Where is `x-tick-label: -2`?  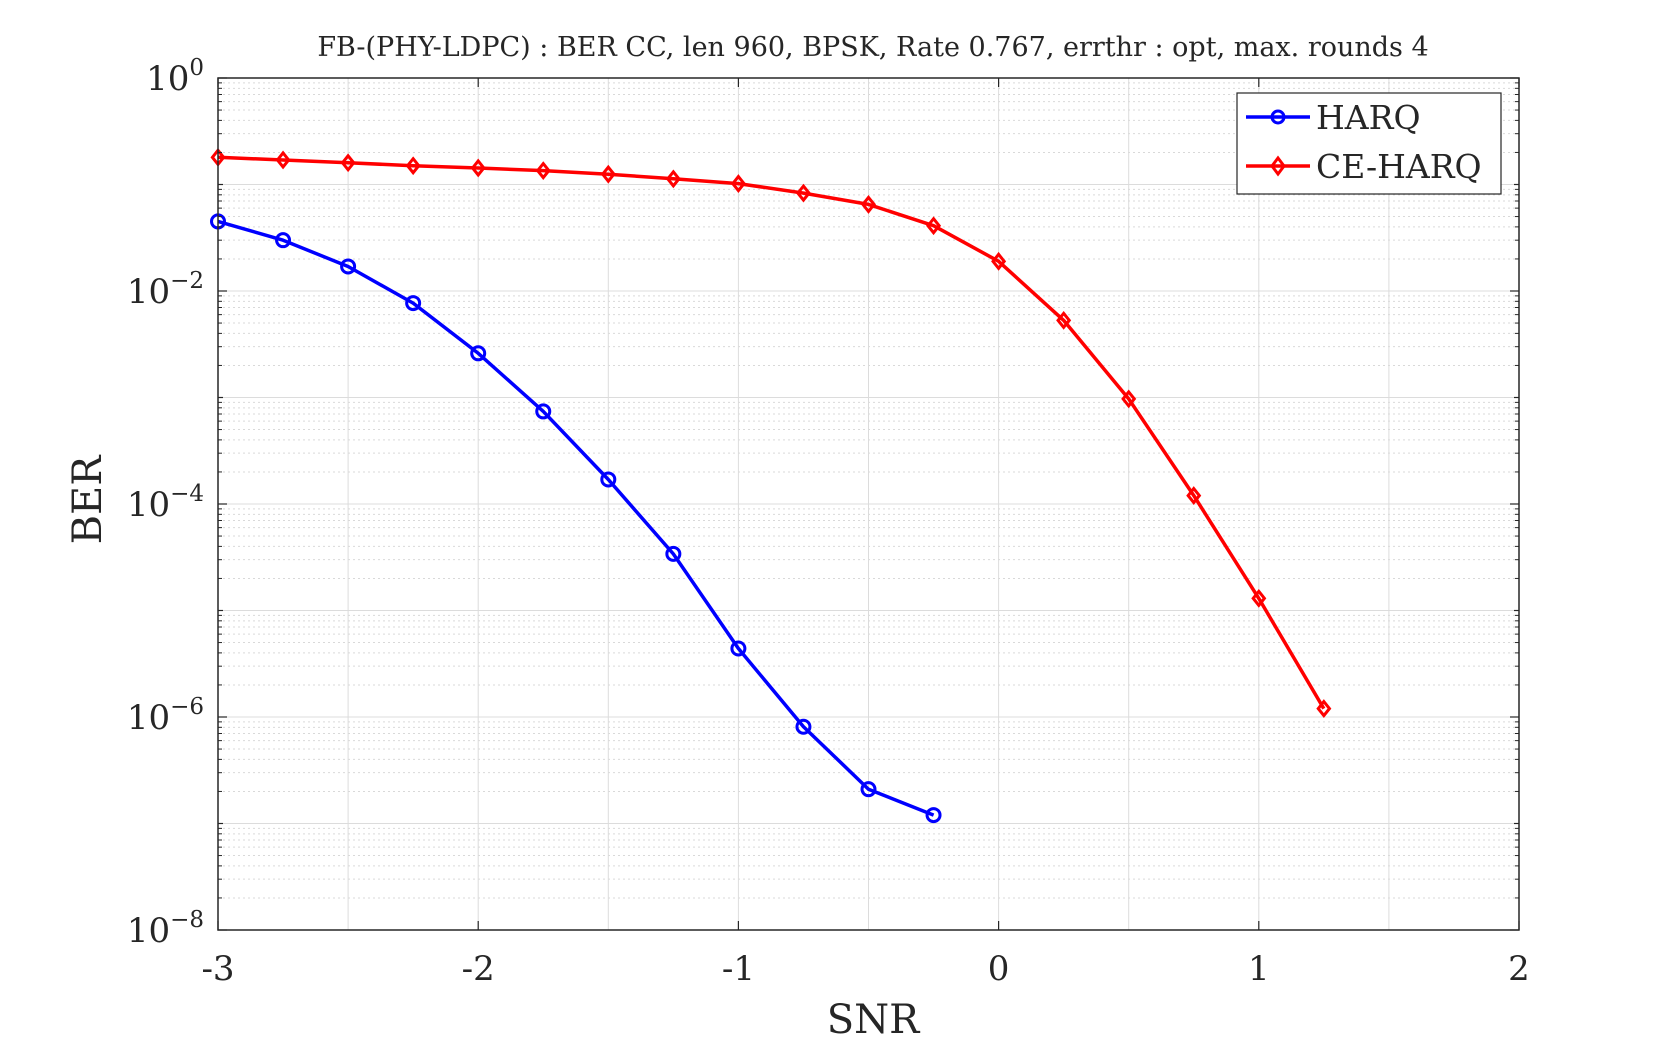
x-tick-label: -2 is located at coordinates (478, 969).